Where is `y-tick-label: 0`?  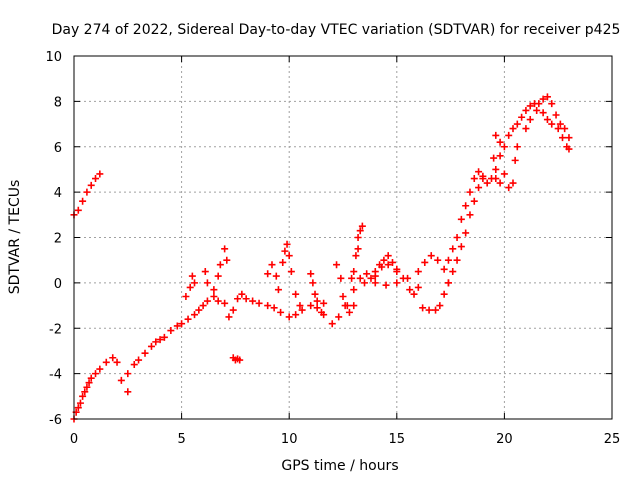 y-tick-label: 0 is located at coordinates (58, 284).